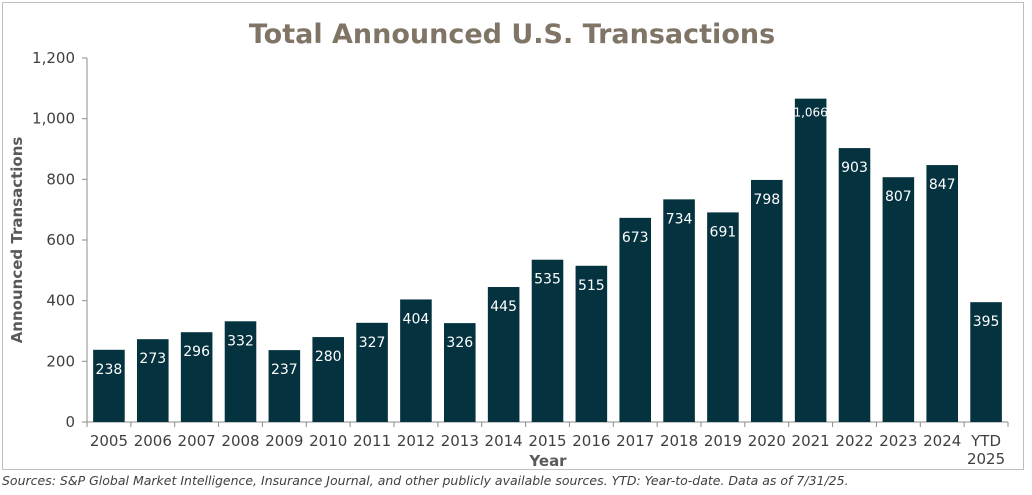 The height and width of the screenshot is (495, 1032). What do you see at coordinates (416, 441) in the screenshot?
I see `x-tick-label: 2012` at bounding box center [416, 441].